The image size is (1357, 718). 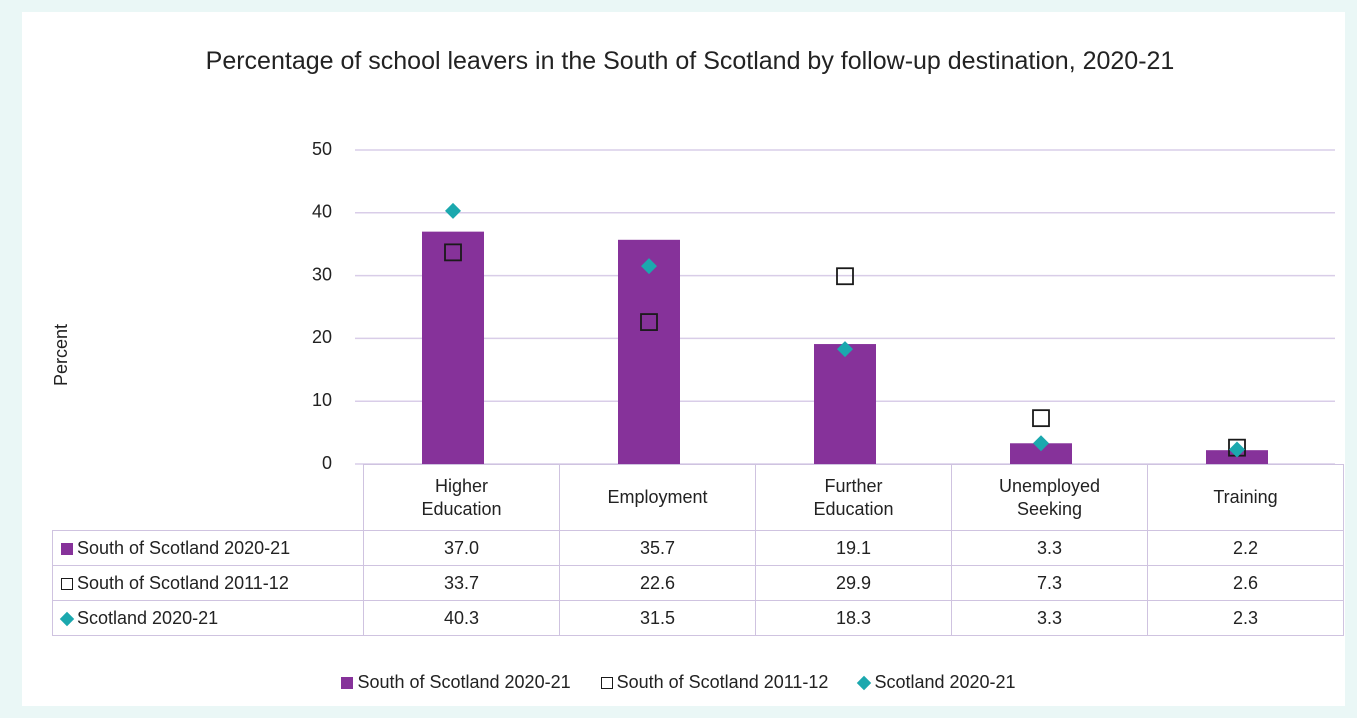 What do you see at coordinates (1245, 548) in the screenshot?
I see `value-cell: 2.2` at bounding box center [1245, 548].